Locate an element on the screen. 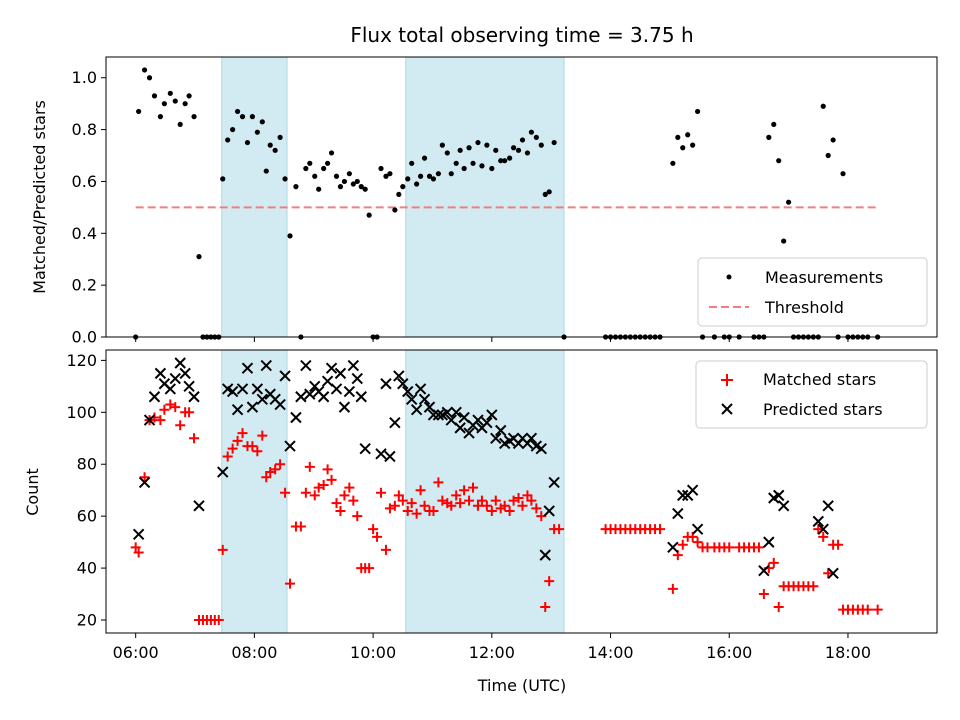 The width and height of the screenshot is (960, 720). bottom-x-ticks: 06:00 08:00 10:00 12:00 14:00 16:00 18:00 is located at coordinates (492, 647).